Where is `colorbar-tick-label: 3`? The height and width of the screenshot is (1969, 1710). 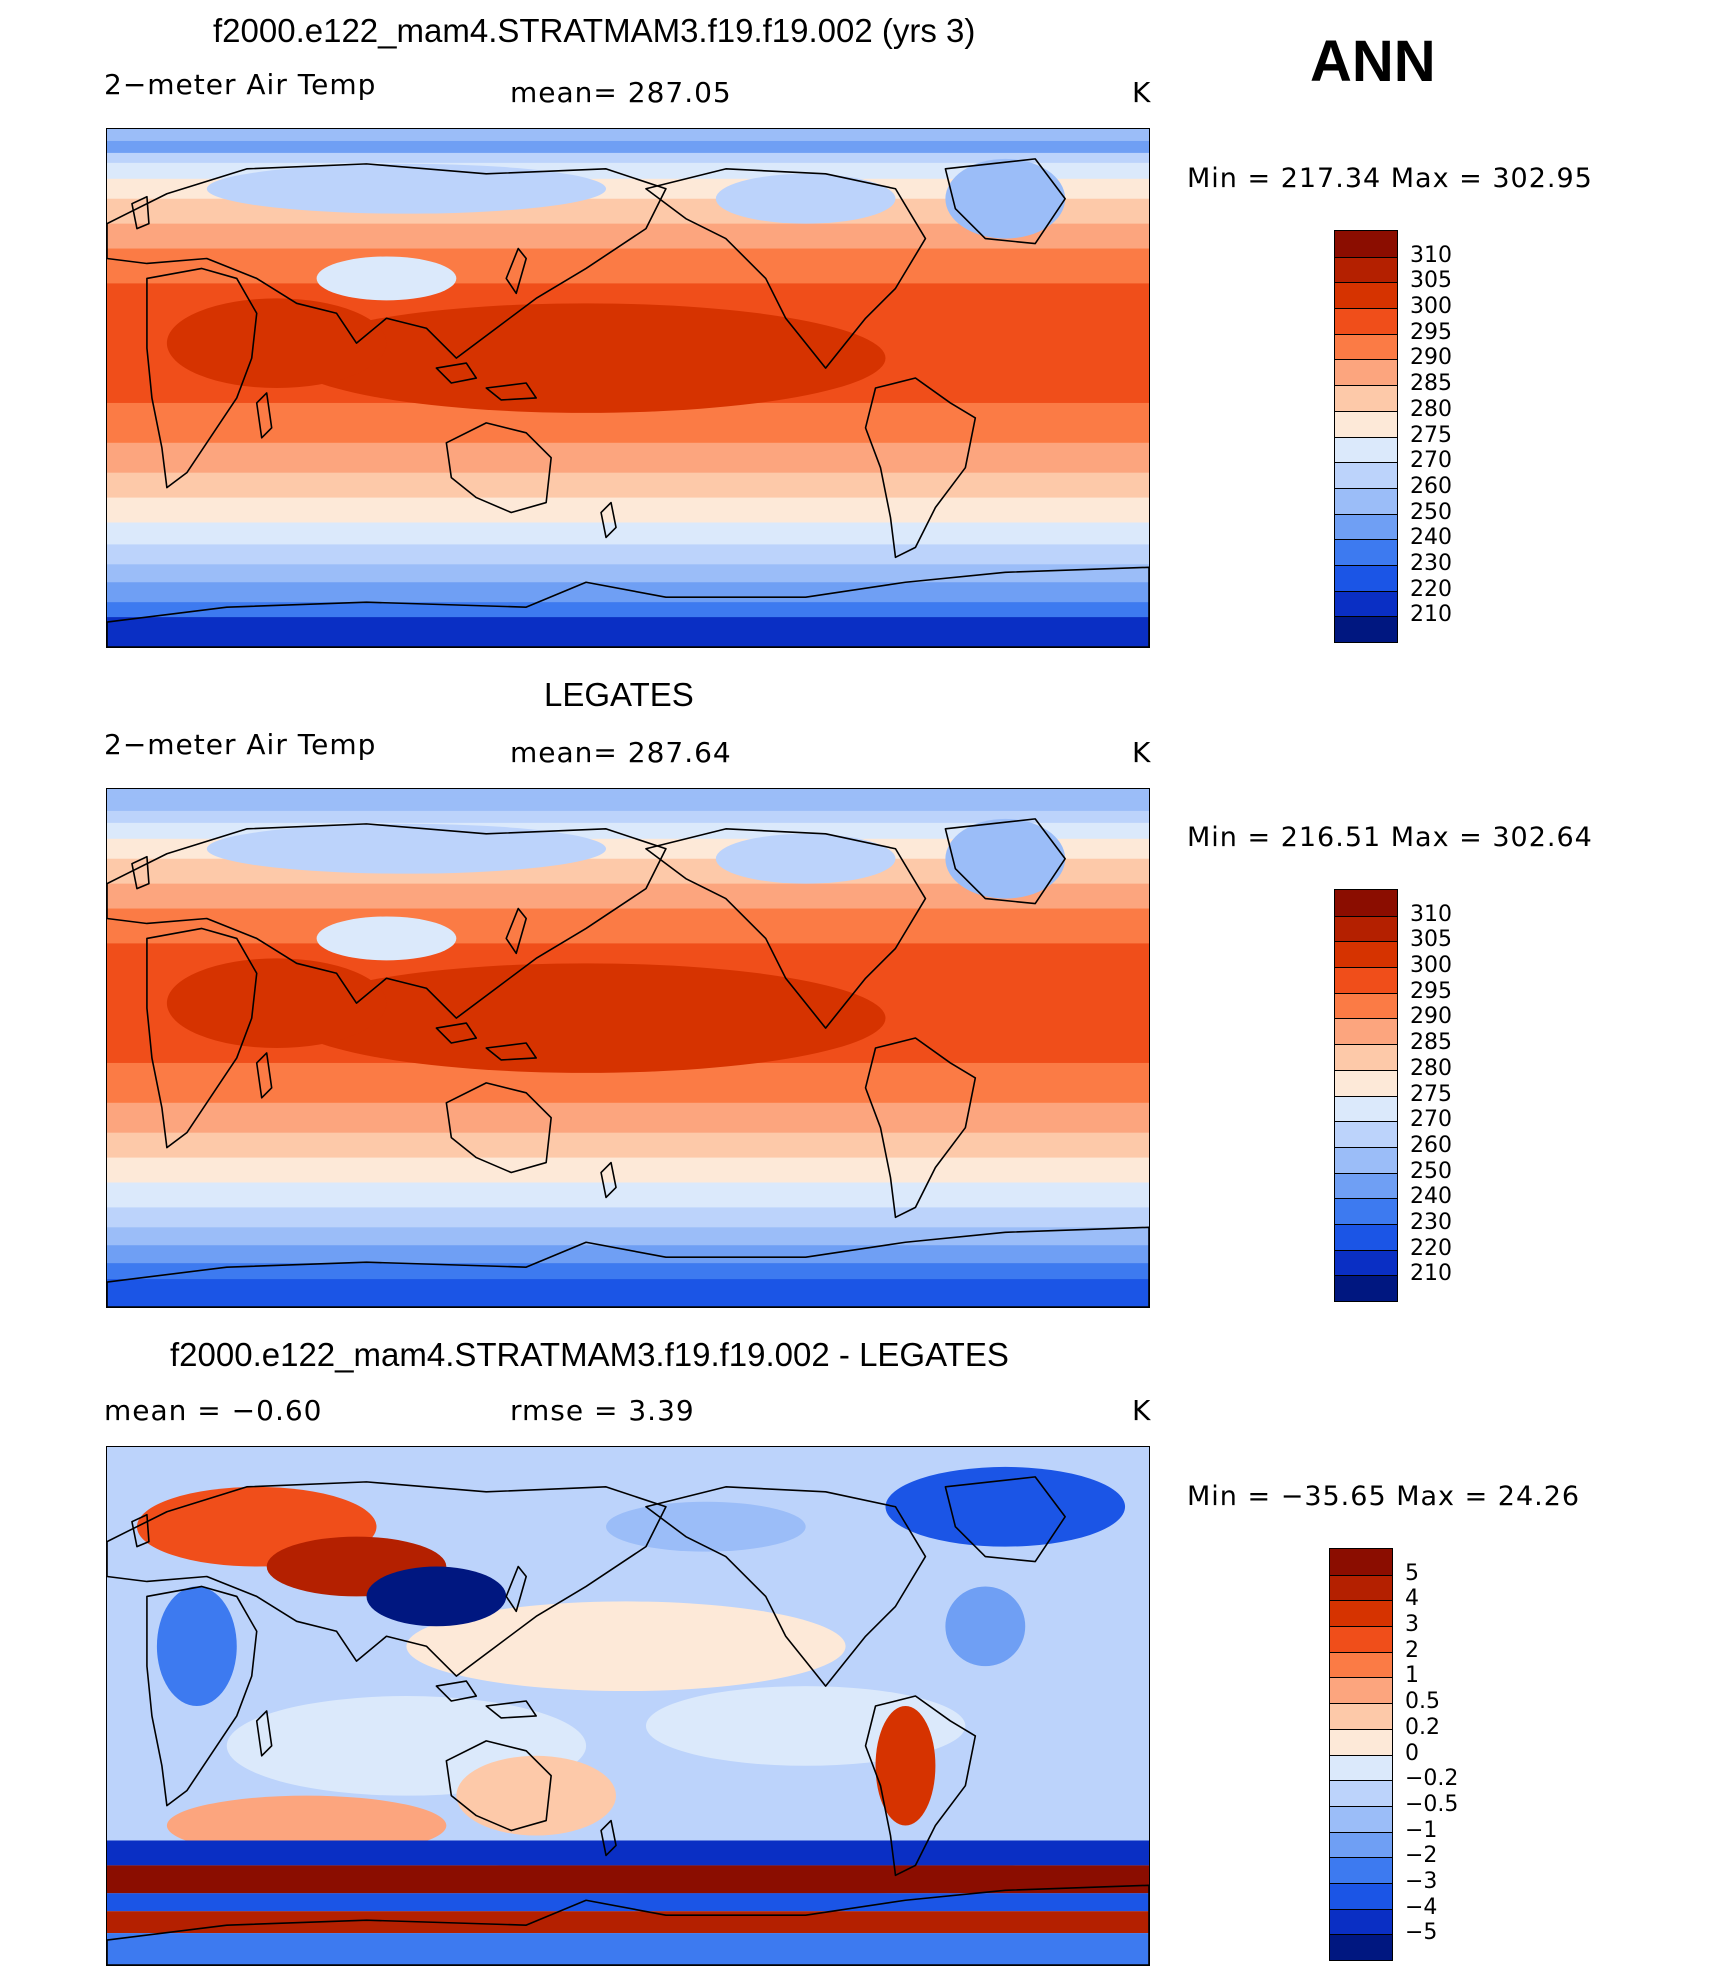 colorbar-tick-label: 3 is located at coordinates (1412, 1625).